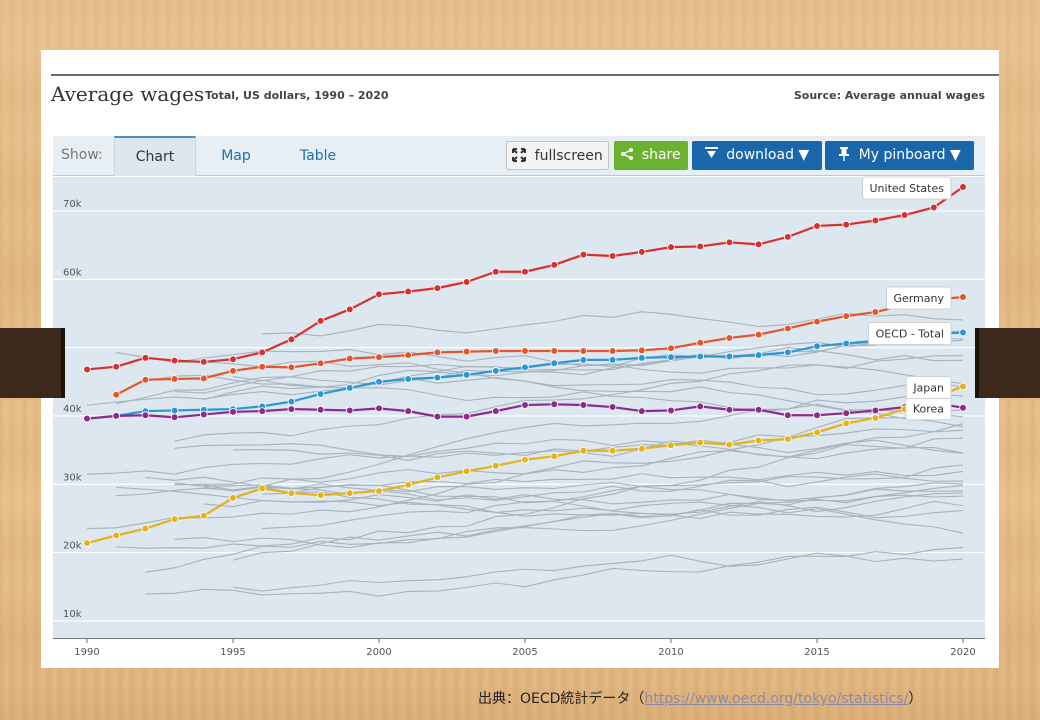 Image resolution: width=1040 pixels, height=720 pixels. What do you see at coordinates (776, 699) in the screenshot?
I see `footer-link: https://www.oecd.org/tokyo/statistics/` at bounding box center [776, 699].